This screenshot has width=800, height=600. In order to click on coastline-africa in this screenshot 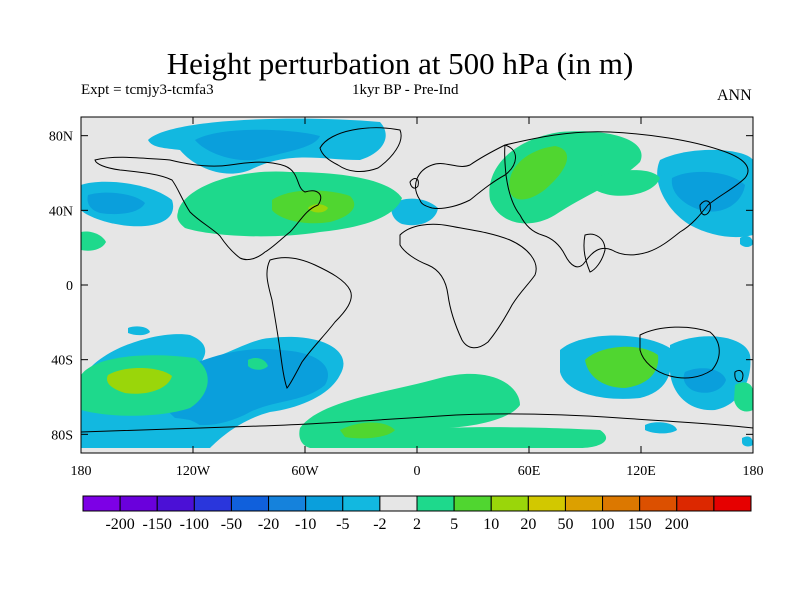, I will do `click(468, 286)`.